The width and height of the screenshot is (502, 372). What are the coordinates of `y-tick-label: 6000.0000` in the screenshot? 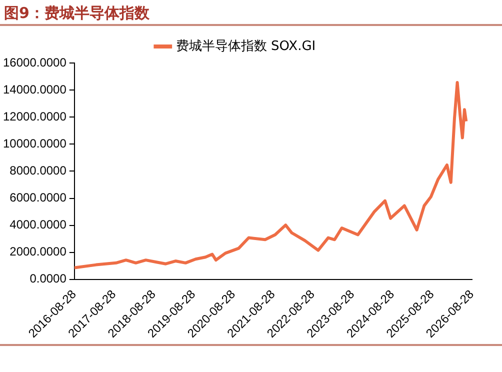 It's located at (38, 197).